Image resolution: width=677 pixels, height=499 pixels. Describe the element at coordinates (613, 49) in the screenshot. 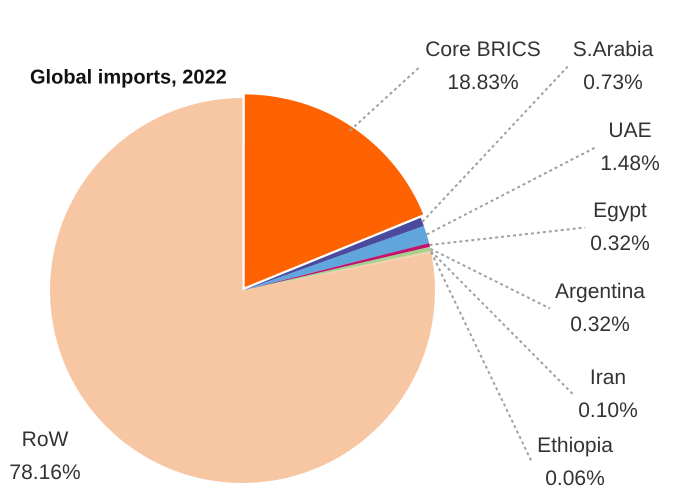

I see `slice-label: S.Arabia` at that location.